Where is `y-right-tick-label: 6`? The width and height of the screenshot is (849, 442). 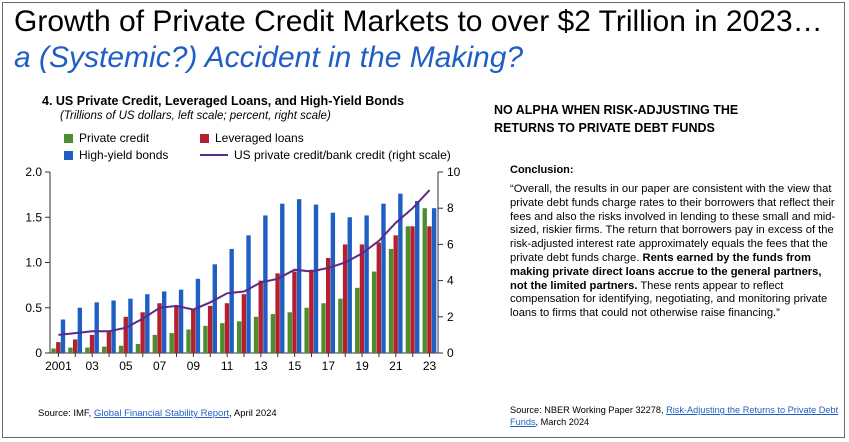
y-right-tick-label: 6 is located at coordinates (450, 244).